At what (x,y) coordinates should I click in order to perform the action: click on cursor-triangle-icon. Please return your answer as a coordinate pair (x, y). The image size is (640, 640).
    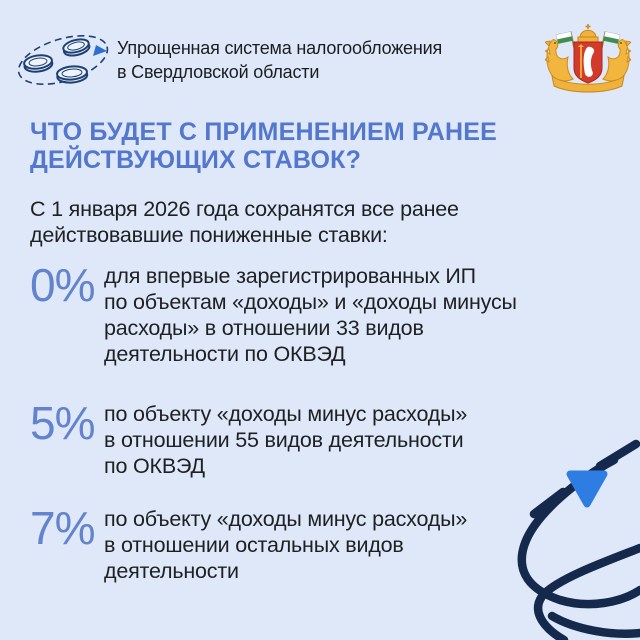
    Looking at the image, I should click on (587, 489).